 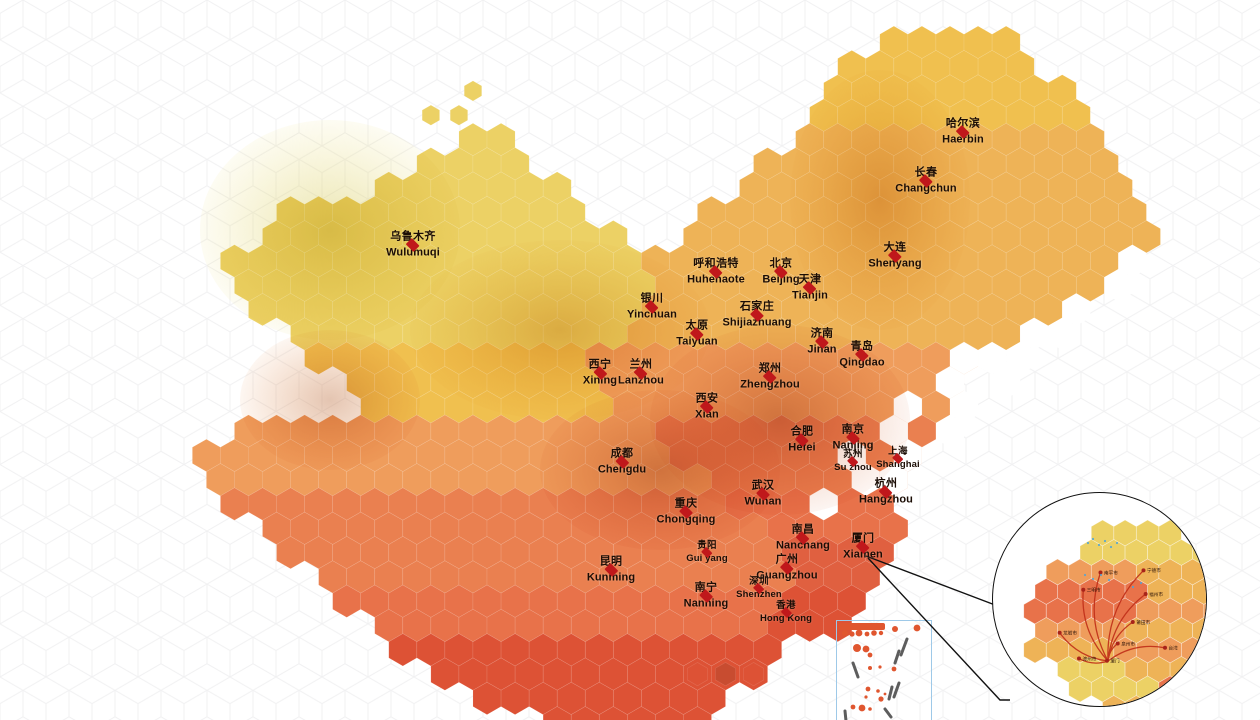 I want to click on inset-city-label: 南平市, so click(x=1111, y=572).